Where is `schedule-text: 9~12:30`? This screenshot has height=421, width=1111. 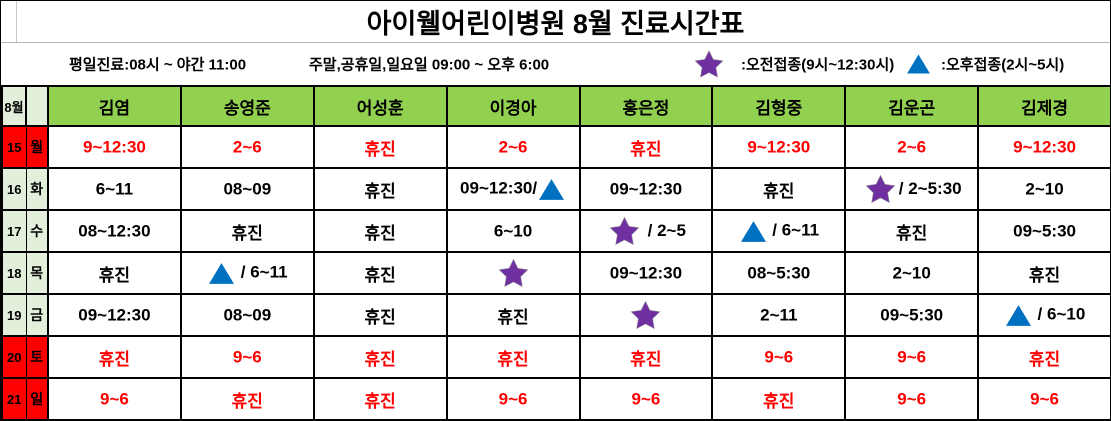 schedule-text: 9~12:30 is located at coordinates (779, 147).